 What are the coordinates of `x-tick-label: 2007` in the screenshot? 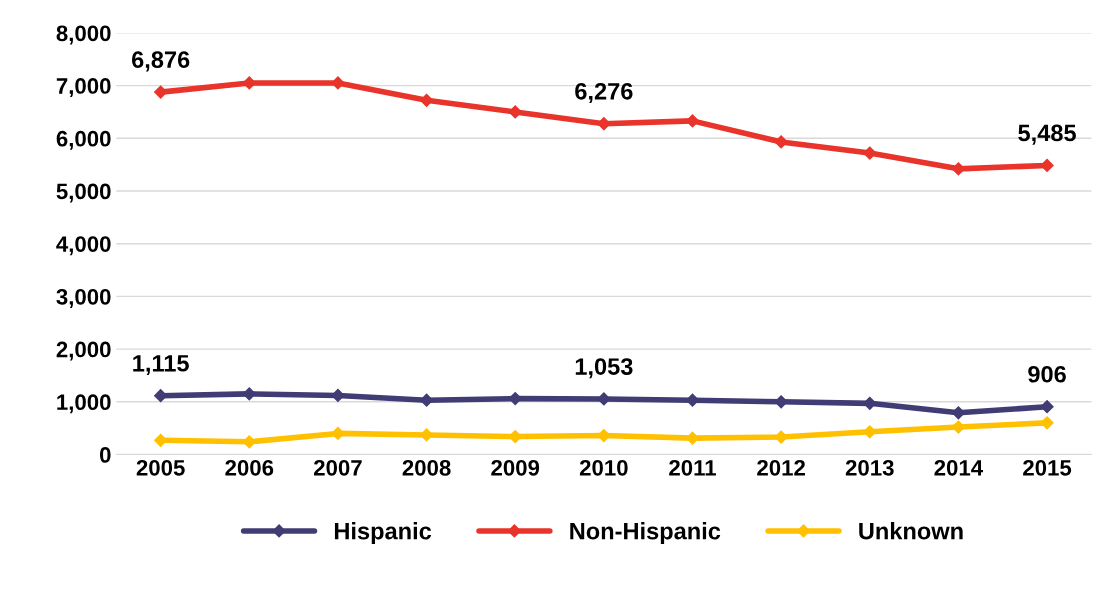 It's located at (338, 467).